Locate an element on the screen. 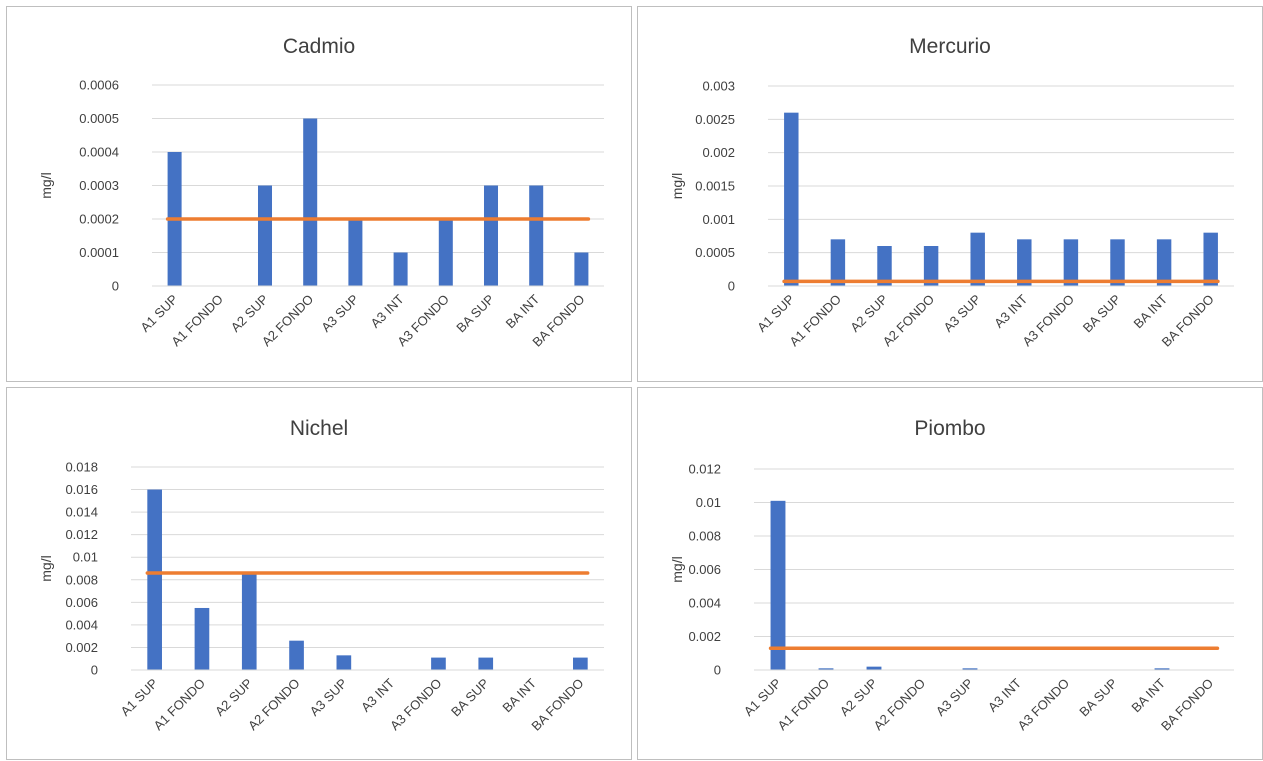  y-tick-label: 0.008 is located at coordinates (81, 579).